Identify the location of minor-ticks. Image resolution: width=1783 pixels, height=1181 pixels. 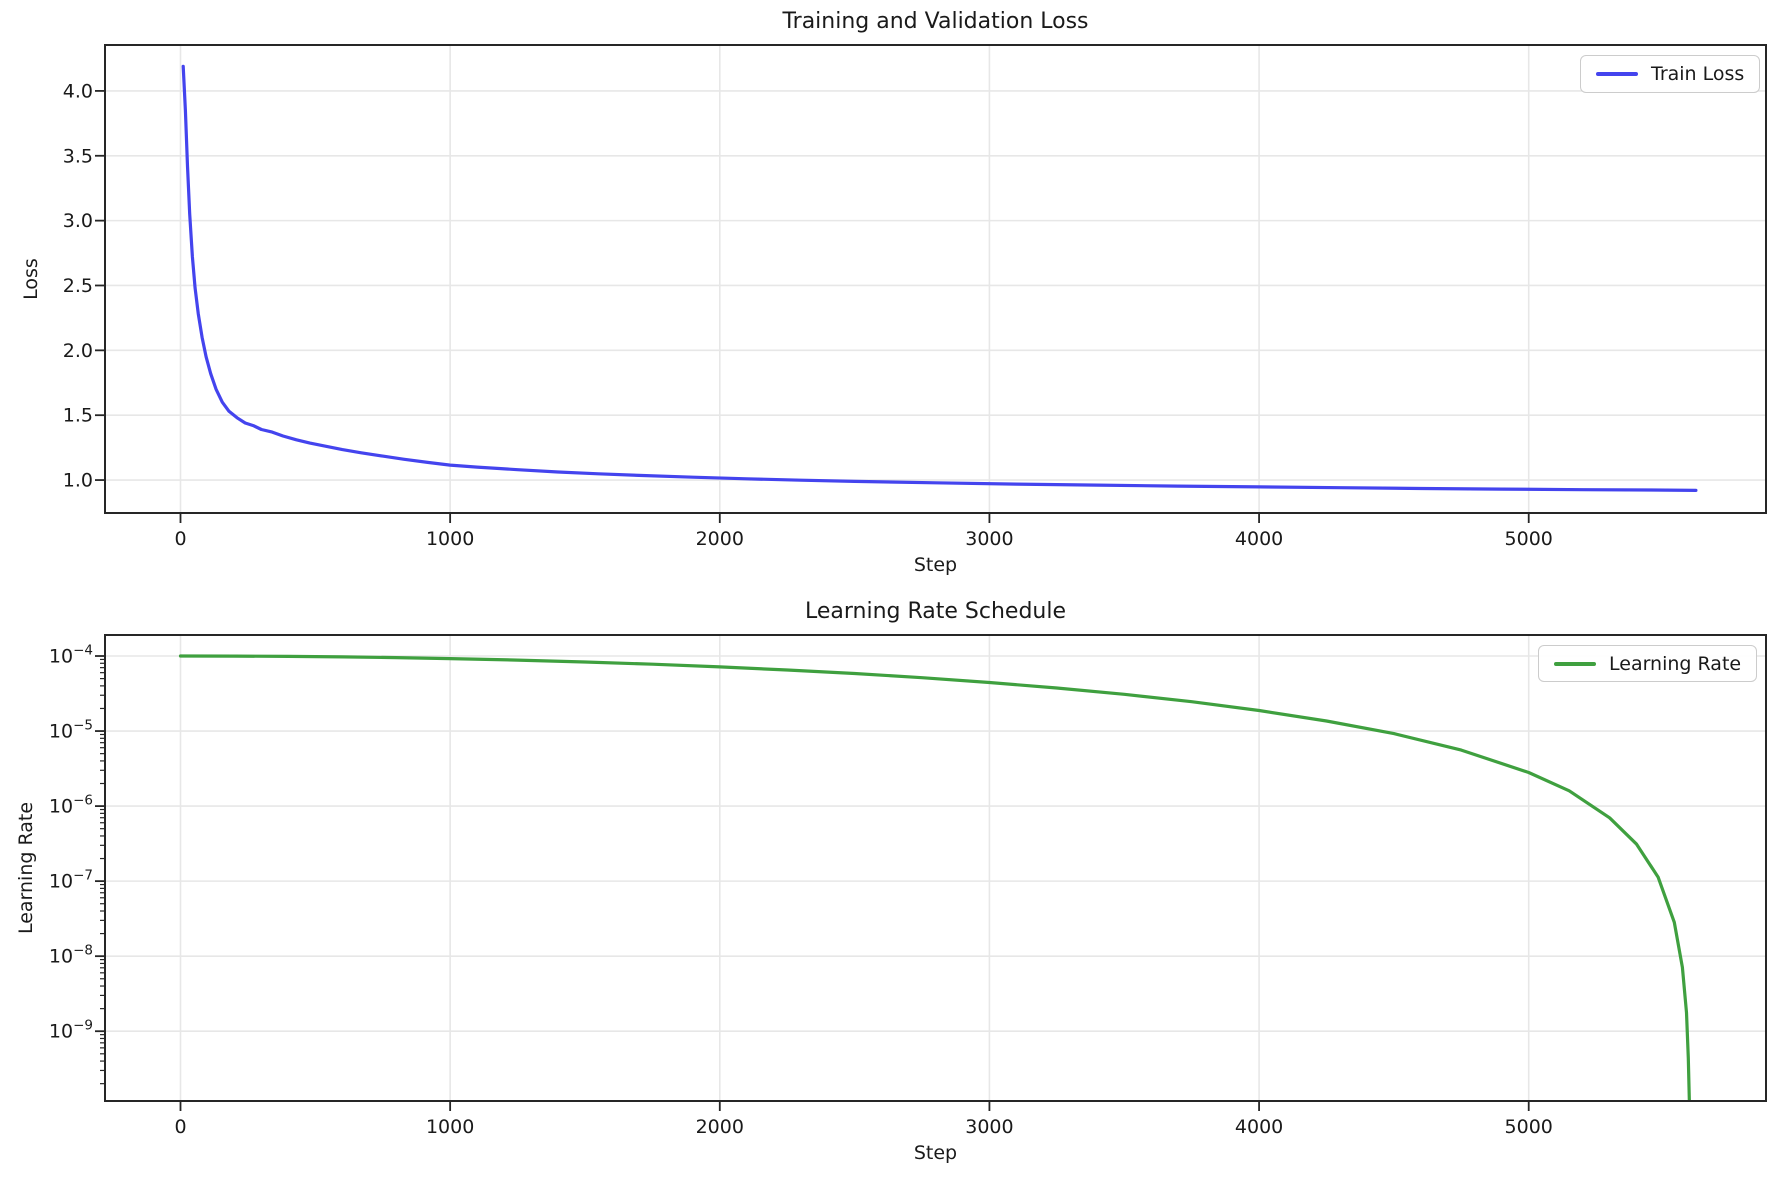
(102, 871).